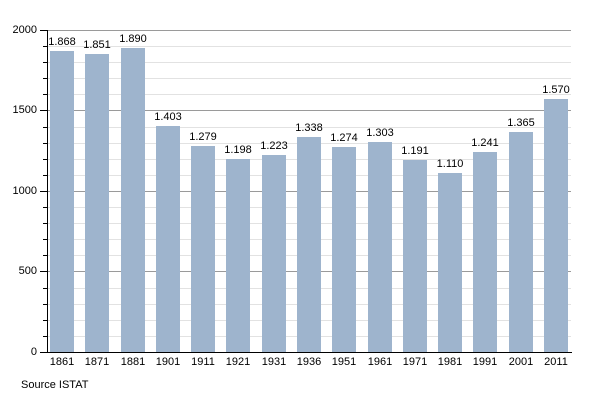  Describe the element at coordinates (556, 225) in the screenshot. I see `bar-2011` at that location.